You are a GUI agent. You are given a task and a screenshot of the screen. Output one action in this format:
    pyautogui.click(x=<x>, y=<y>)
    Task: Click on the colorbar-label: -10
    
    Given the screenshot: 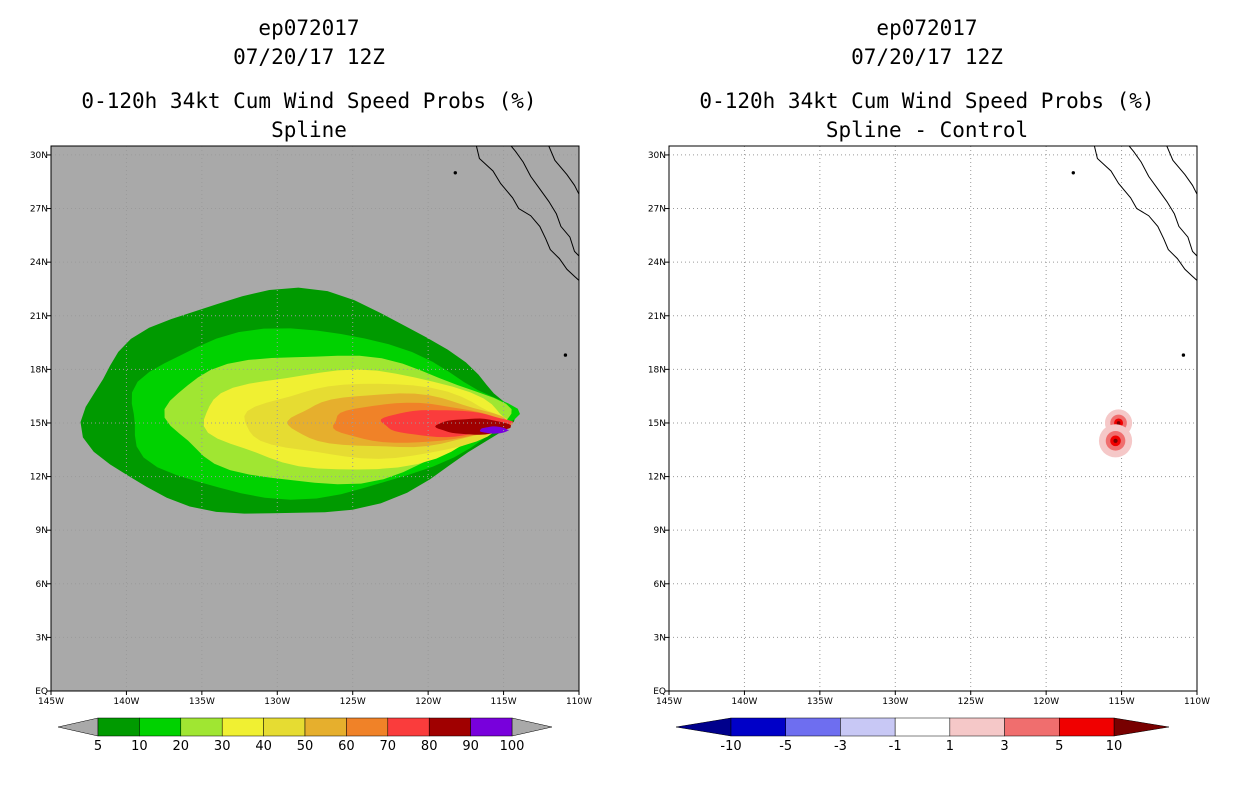 What is the action you would take?
    pyautogui.click(x=730, y=746)
    